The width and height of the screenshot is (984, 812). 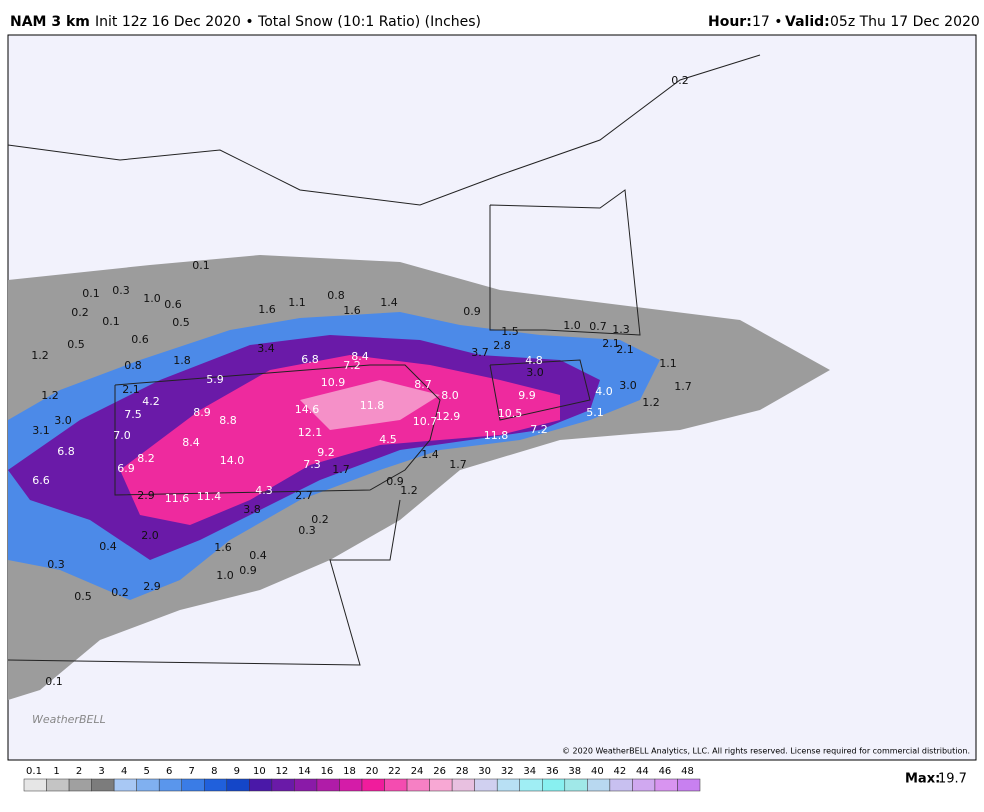 I want to click on snow-label: 8.2, so click(x=146, y=458).